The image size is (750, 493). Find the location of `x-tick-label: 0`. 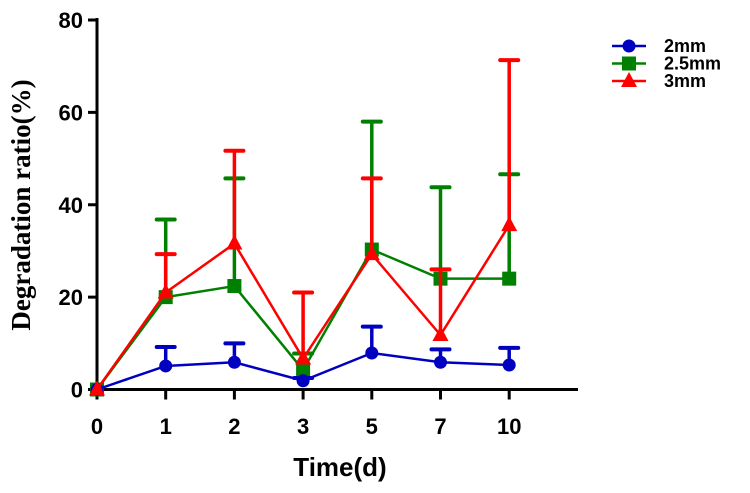

x-tick-label: 0 is located at coordinates (97, 426).